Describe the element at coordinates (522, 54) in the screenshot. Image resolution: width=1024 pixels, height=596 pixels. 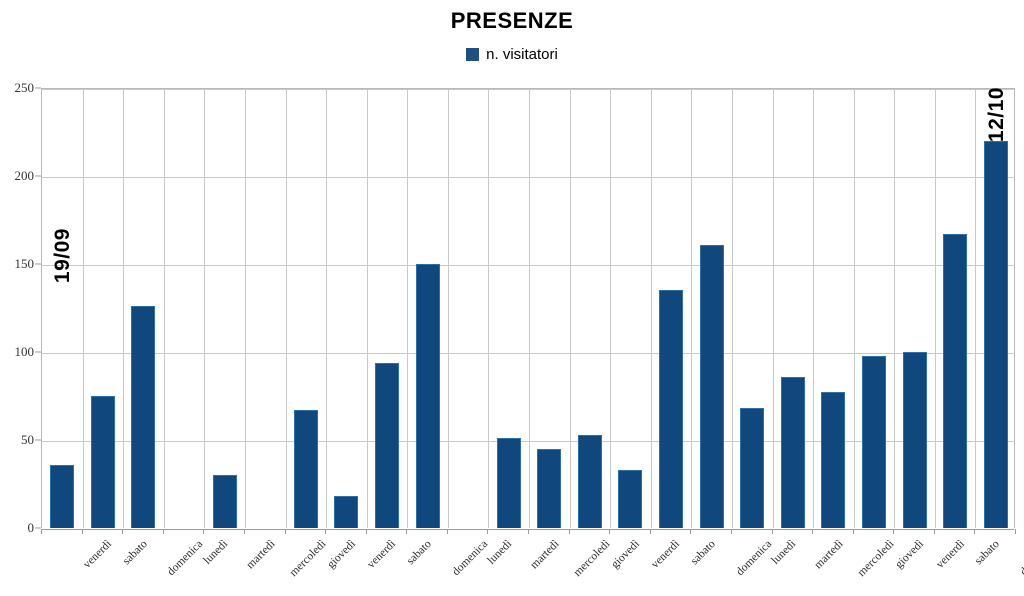
I see `legend-label: n. visitatori` at that location.